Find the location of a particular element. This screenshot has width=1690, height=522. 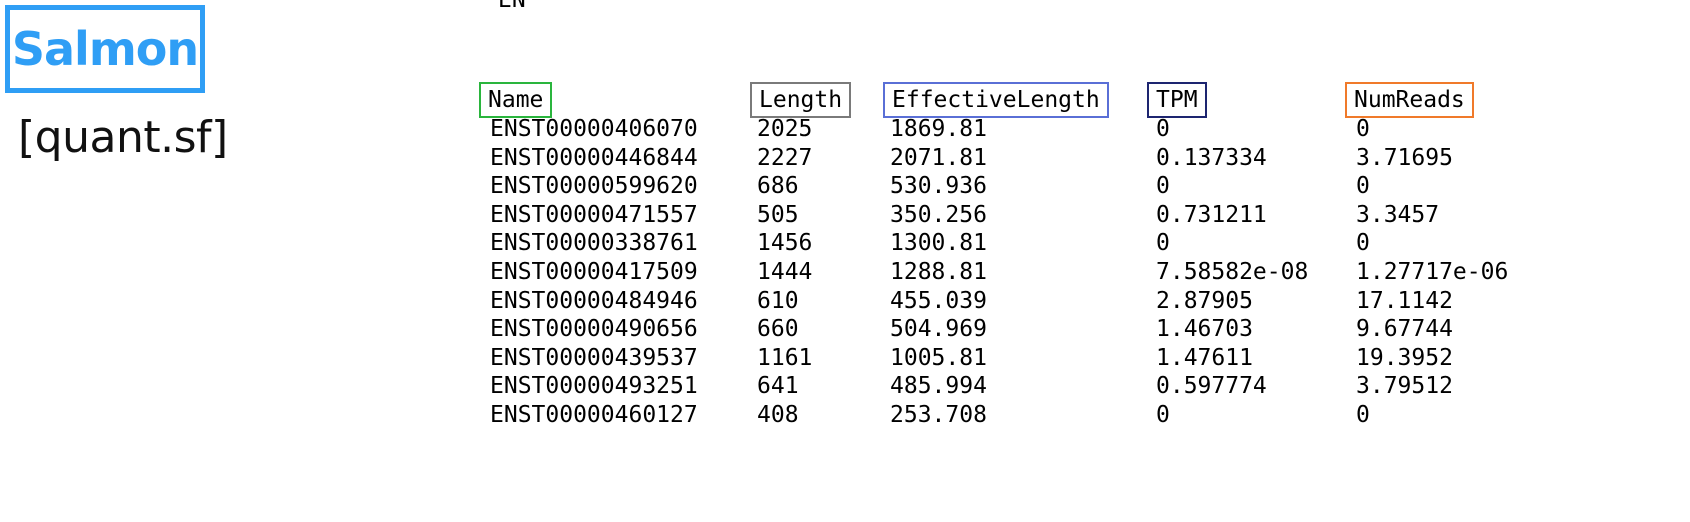

cell-name: ENST00000338761 is located at coordinates (594, 243).